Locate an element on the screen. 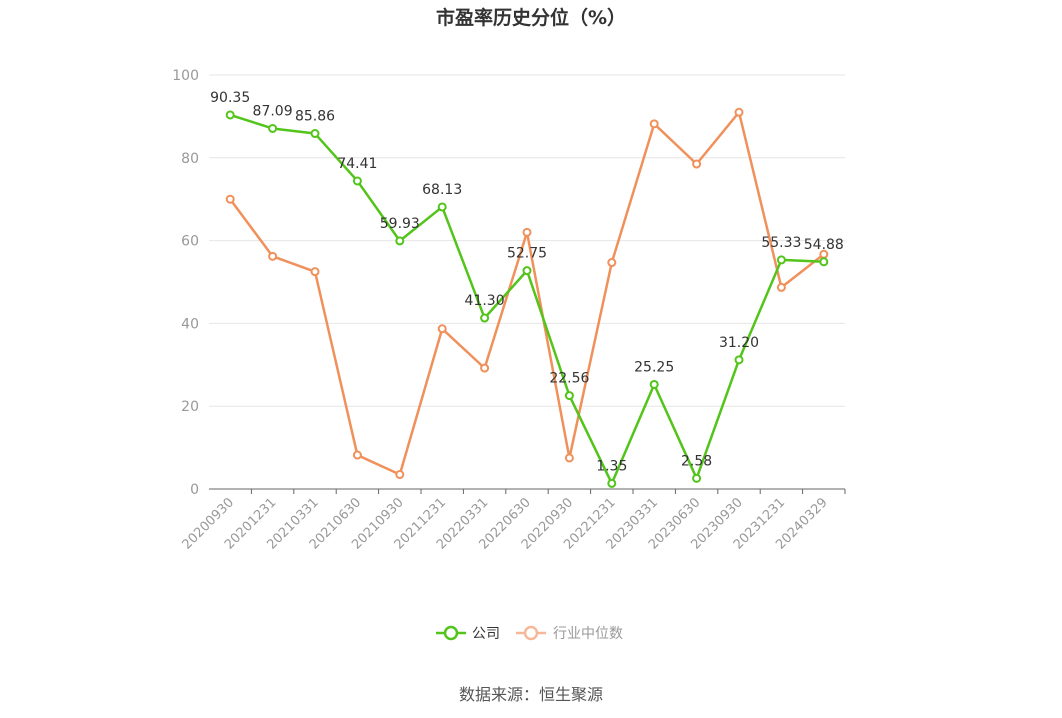  data-label: 87.09 is located at coordinates (273, 111).